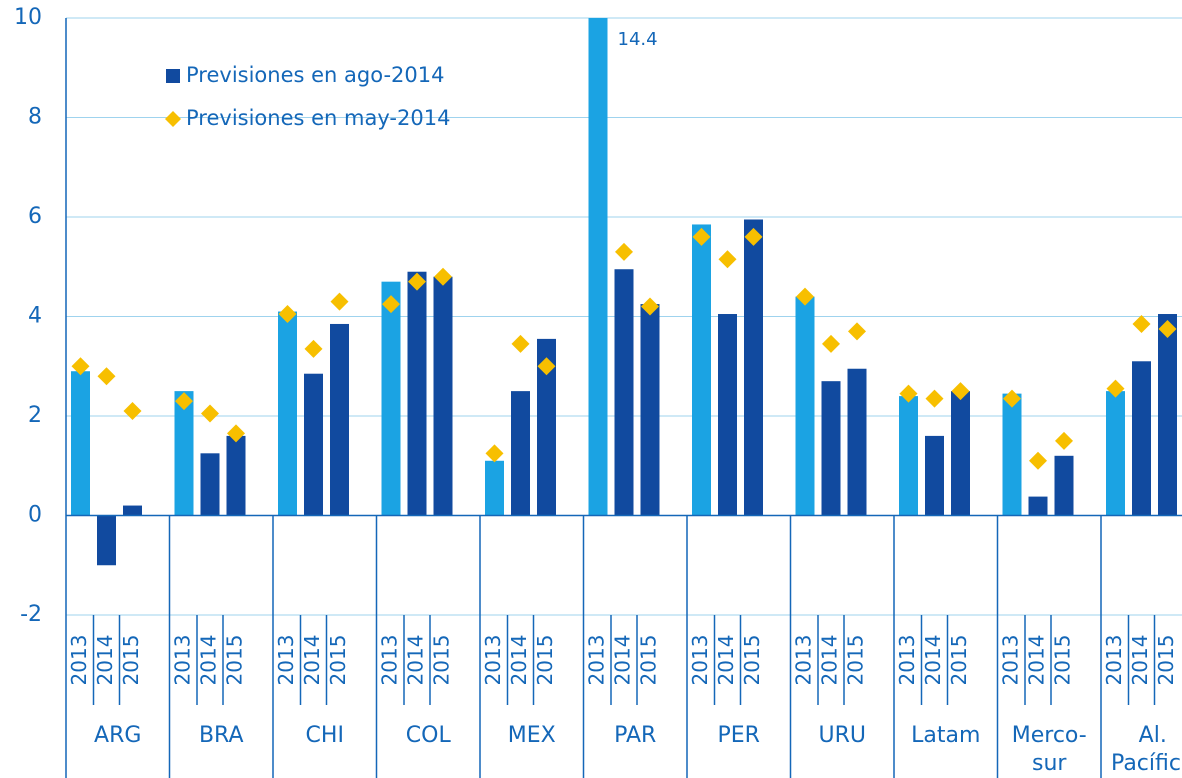 The width and height of the screenshot is (1182, 778). Describe the element at coordinates (429, 735) in the screenshot. I see `group-label: COL` at that location.